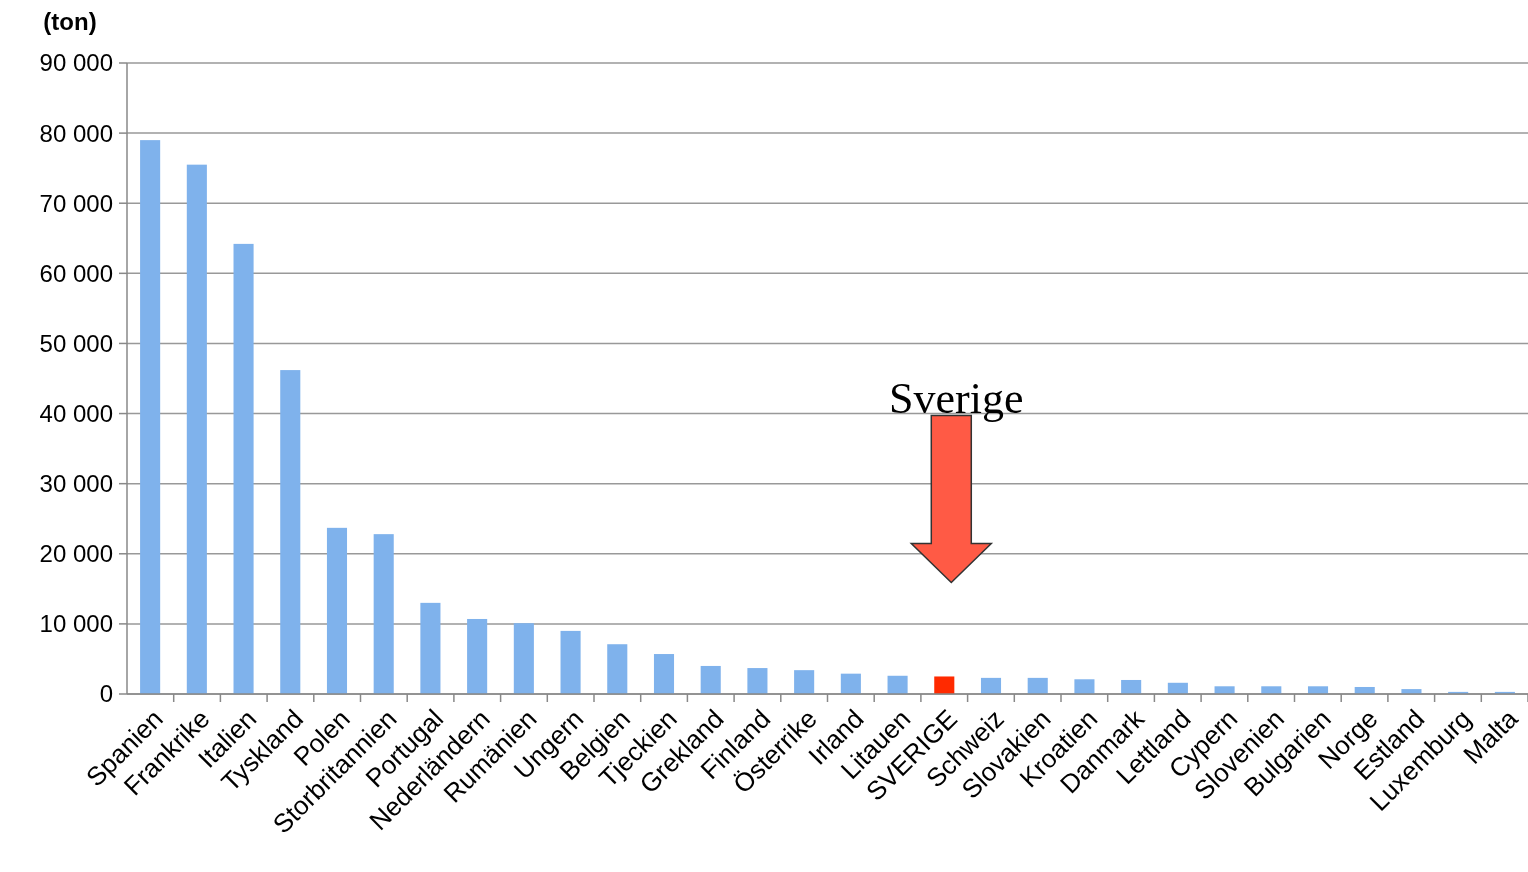  Describe the element at coordinates (76, 63) in the screenshot. I see `y-tick-label: 90 000` at that location.